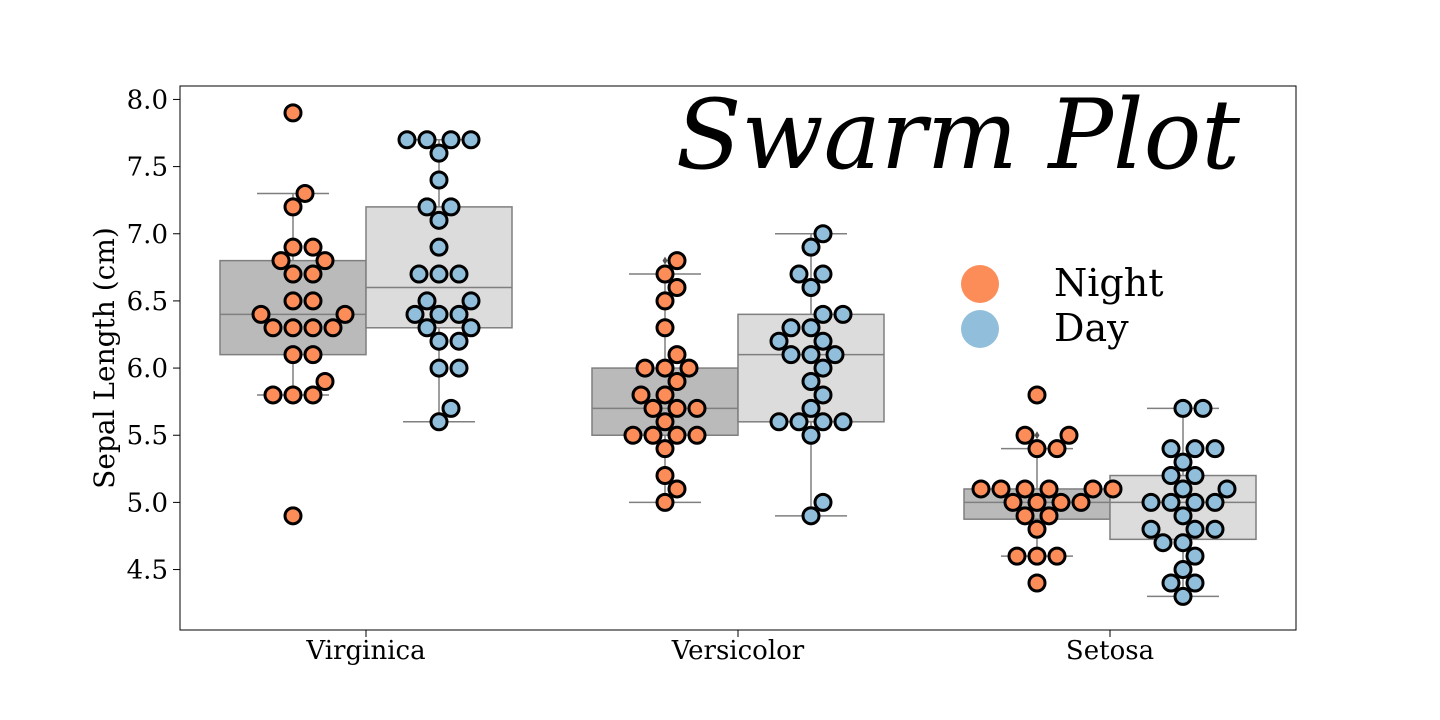 This screenshot has width=1440, height=720. Describe the element at coordinates (147, 436) in the screenshot. I see `y-tick-label: 5.5` at that location.